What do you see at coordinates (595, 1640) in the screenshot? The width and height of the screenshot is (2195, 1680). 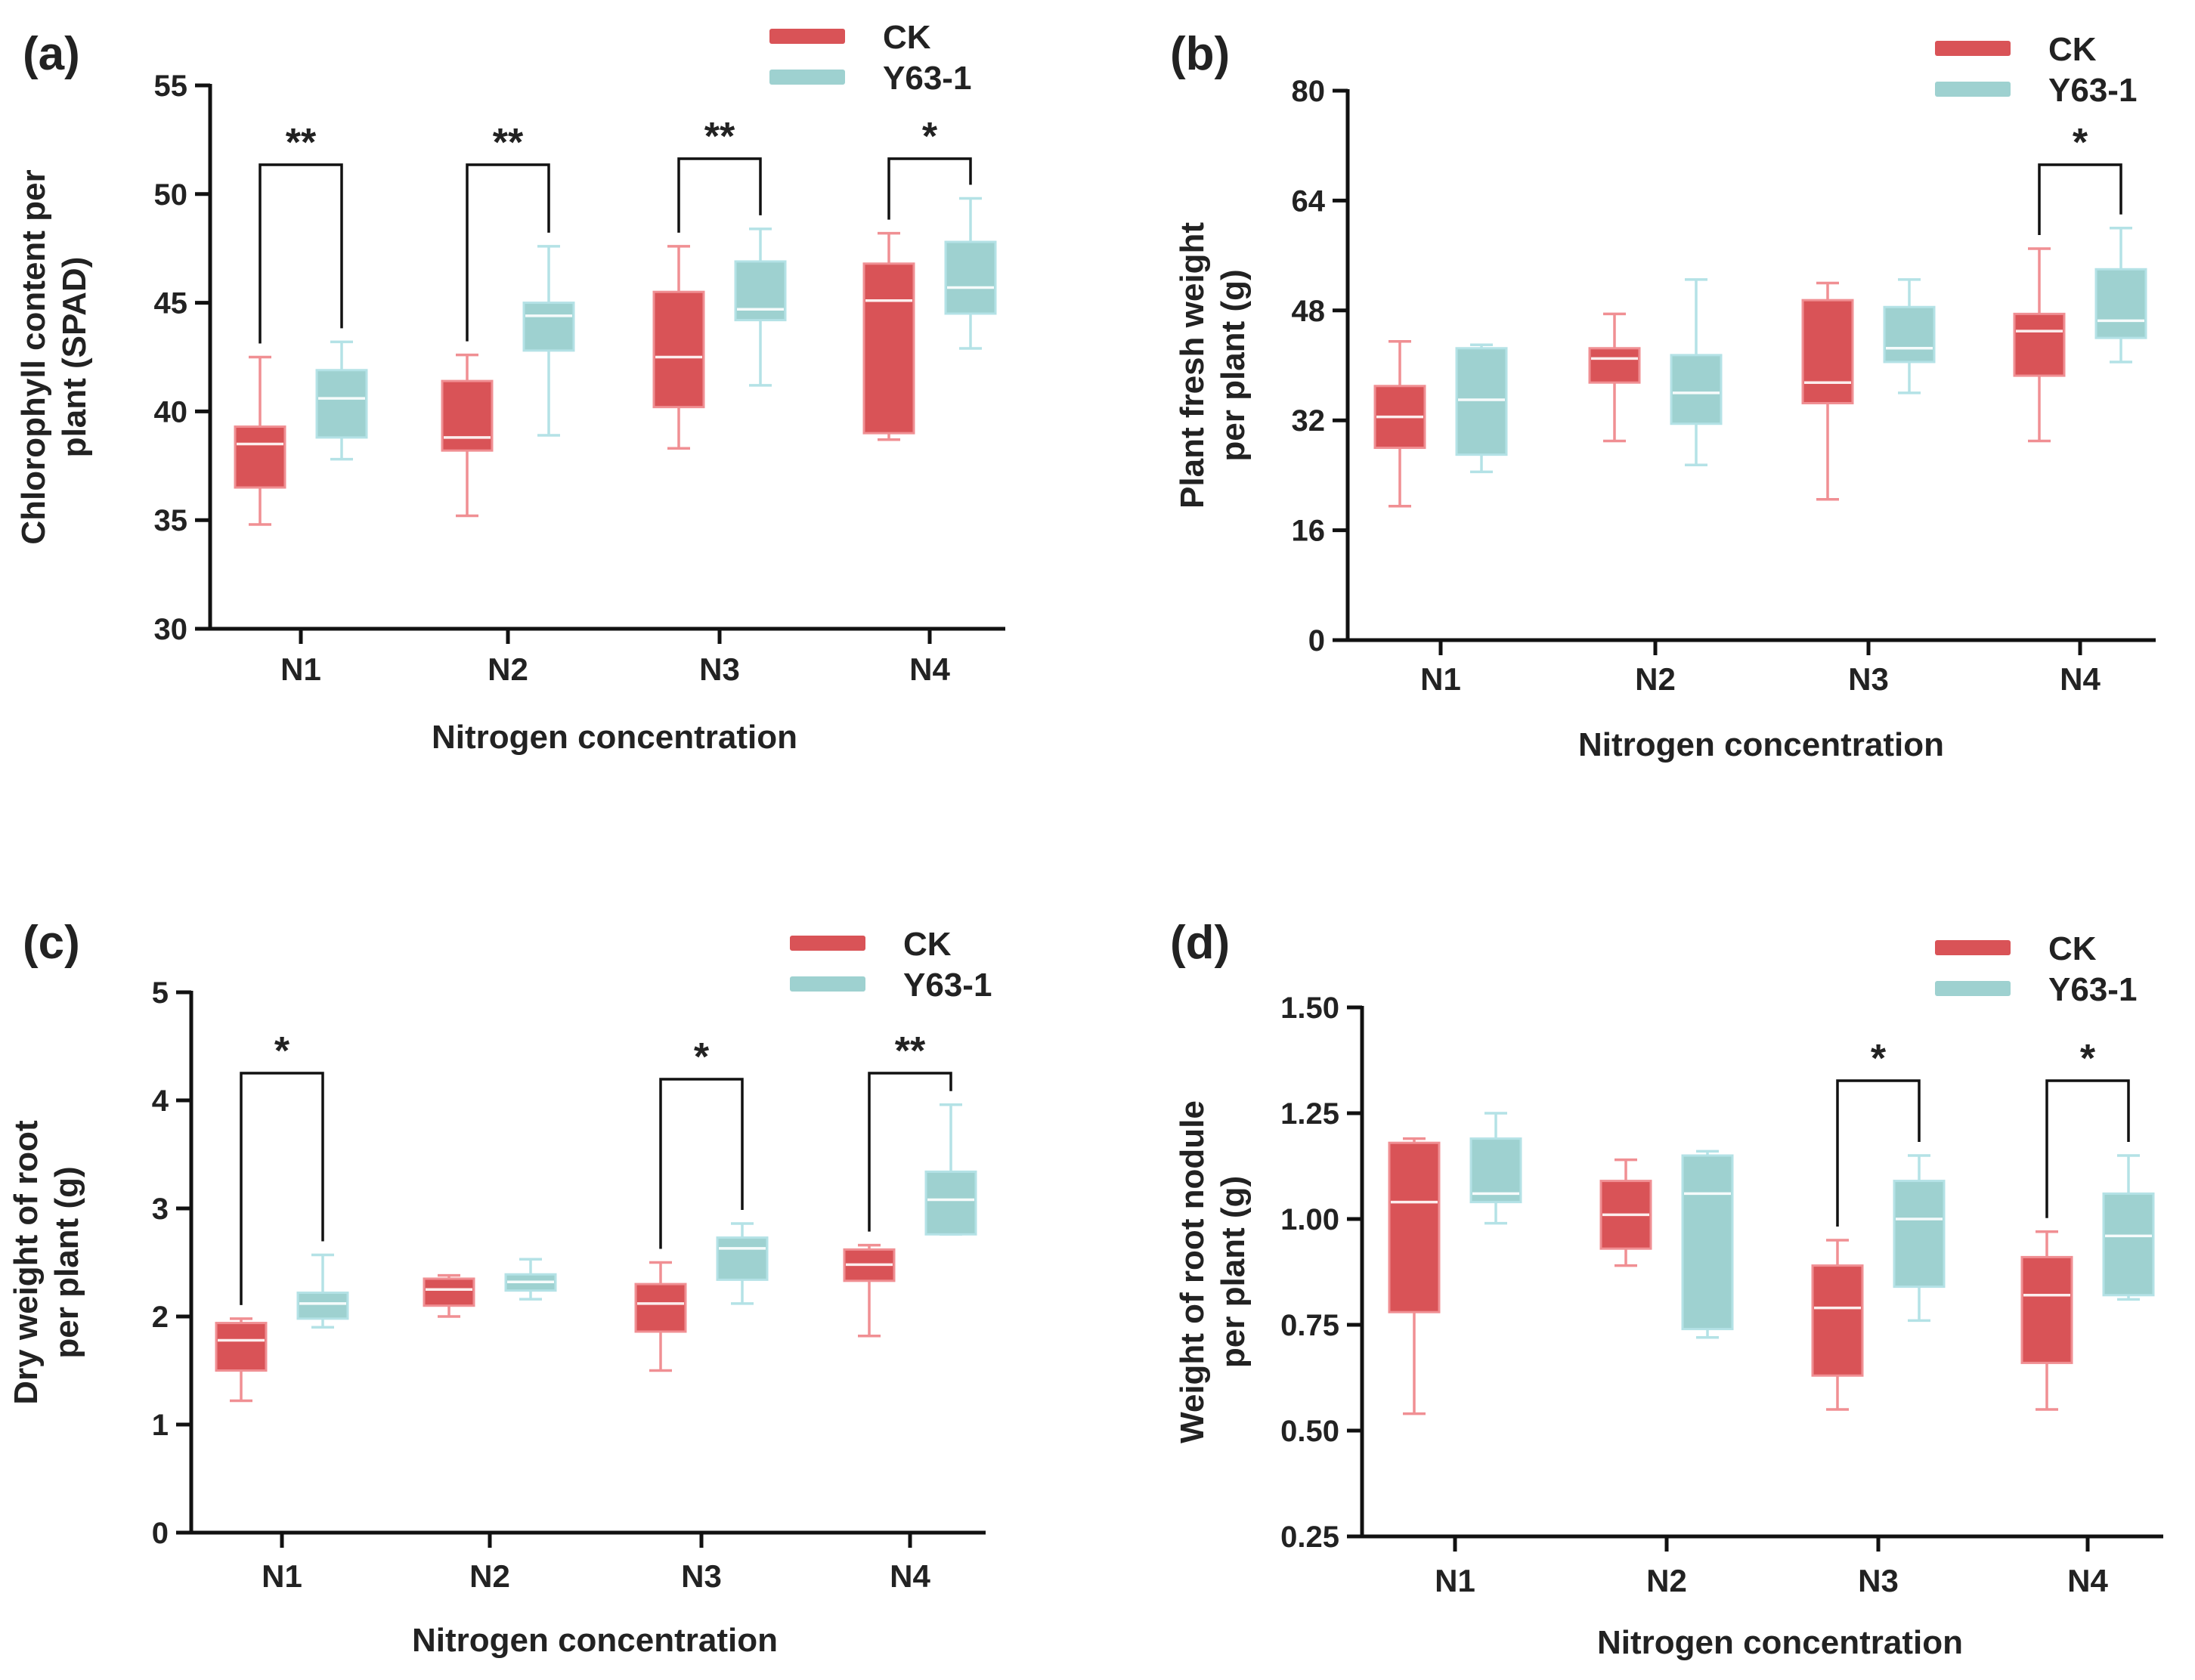 I see `x-axis-title: Nitrogen concentration` at bounding box center [595, 1640].